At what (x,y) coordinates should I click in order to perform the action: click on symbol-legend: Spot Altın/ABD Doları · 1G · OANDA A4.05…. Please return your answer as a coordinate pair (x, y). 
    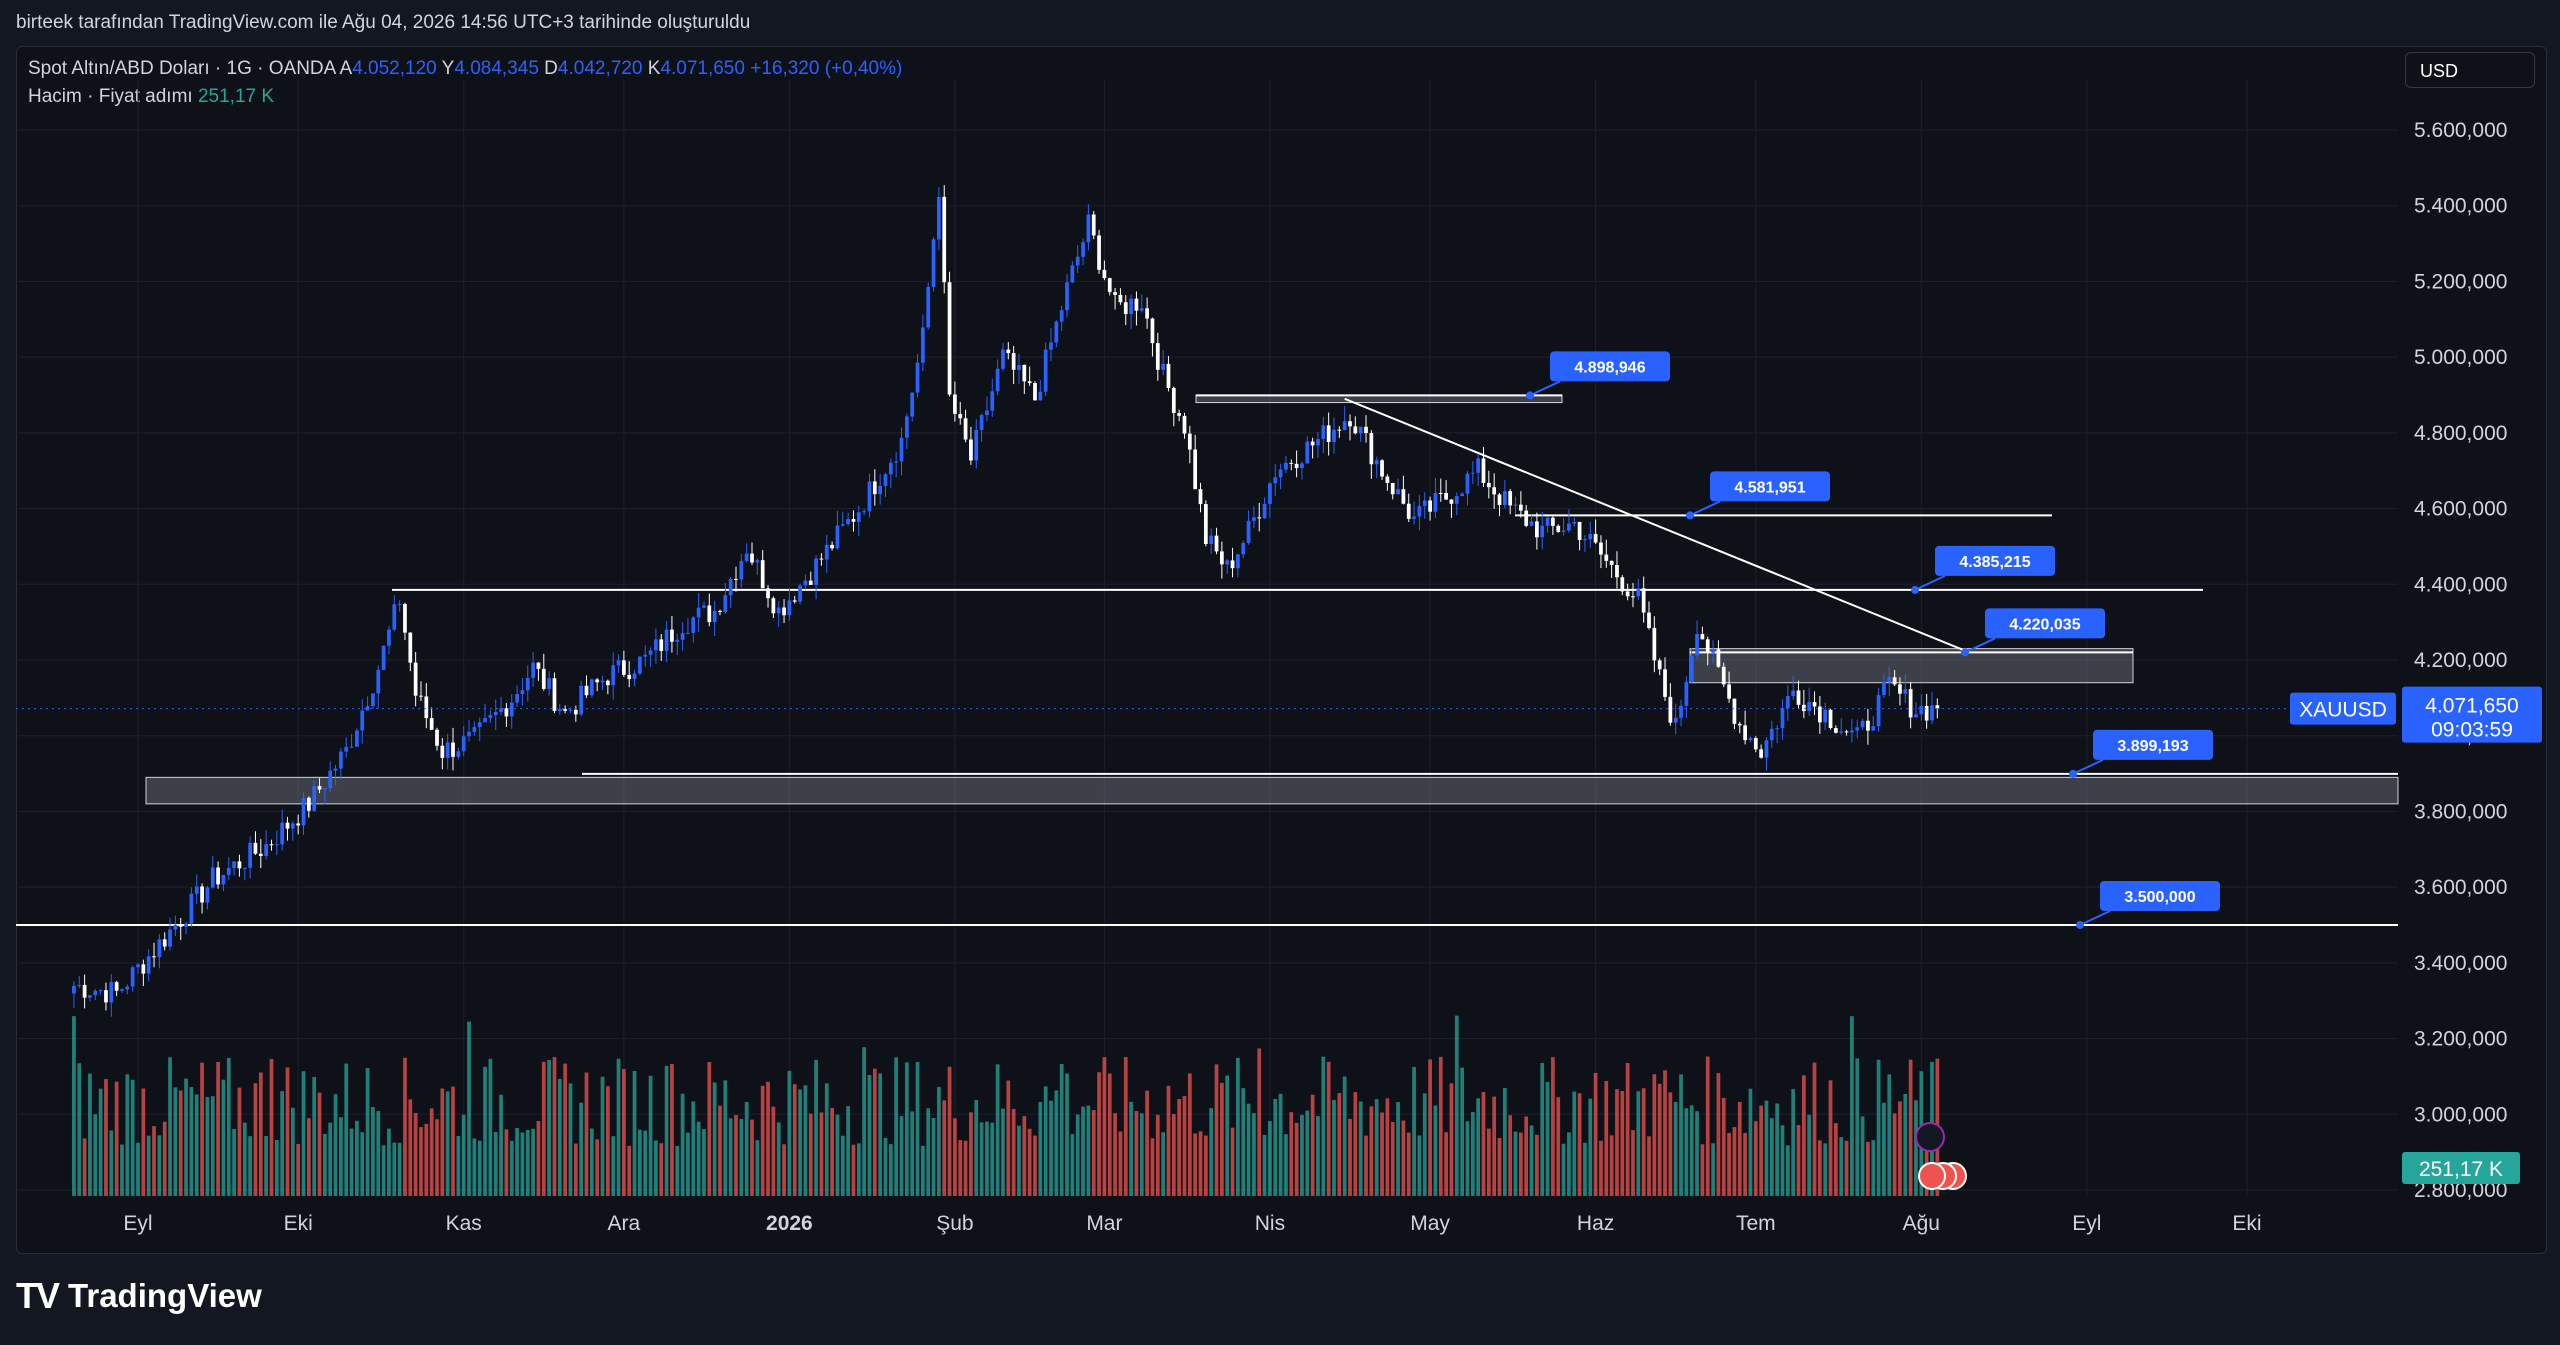
    Looking at the image, I should click on (465, 69).